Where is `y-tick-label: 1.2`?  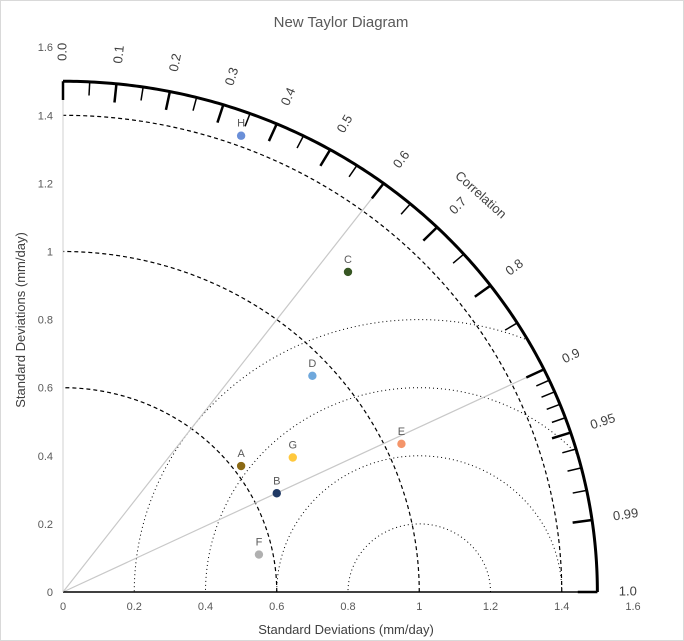 y-tick-label: 1.2 is located at coordinates (45, 184).